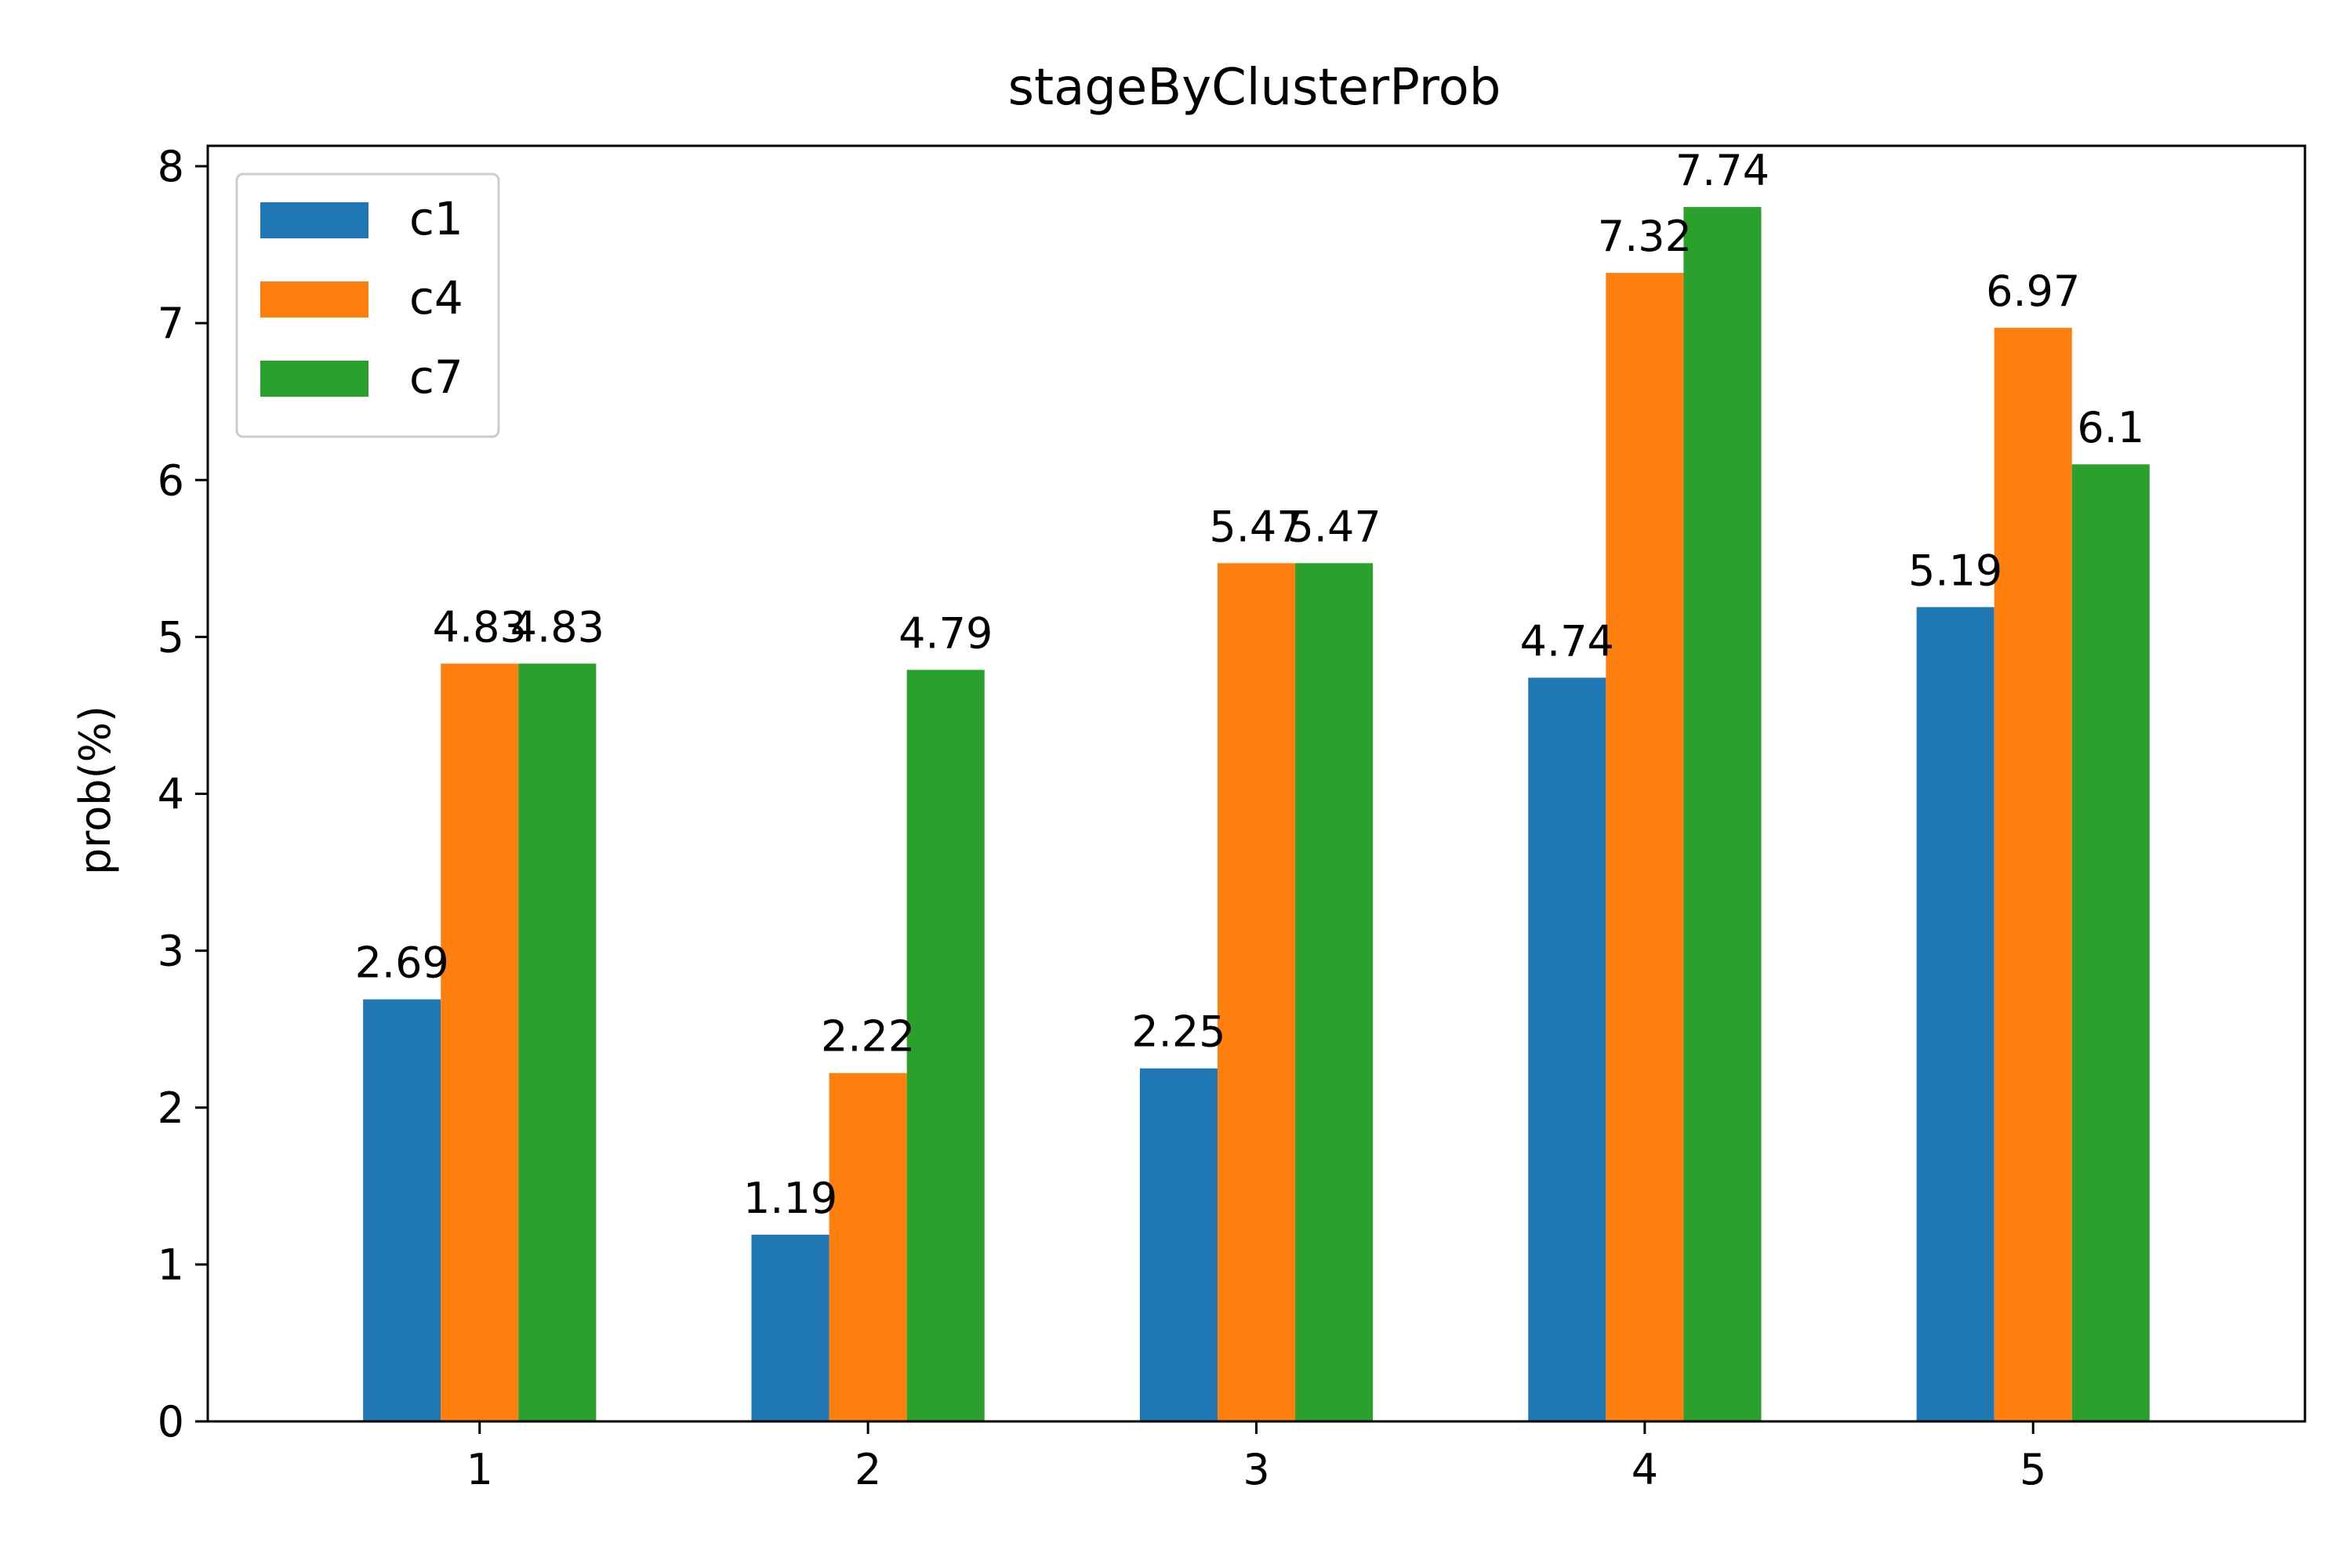 The width and height of the screenshot is (2352, 1568). Describe the element at coordinates (171, 794) in the screenshot. I see `y-tick-label-4: 4` at that location.